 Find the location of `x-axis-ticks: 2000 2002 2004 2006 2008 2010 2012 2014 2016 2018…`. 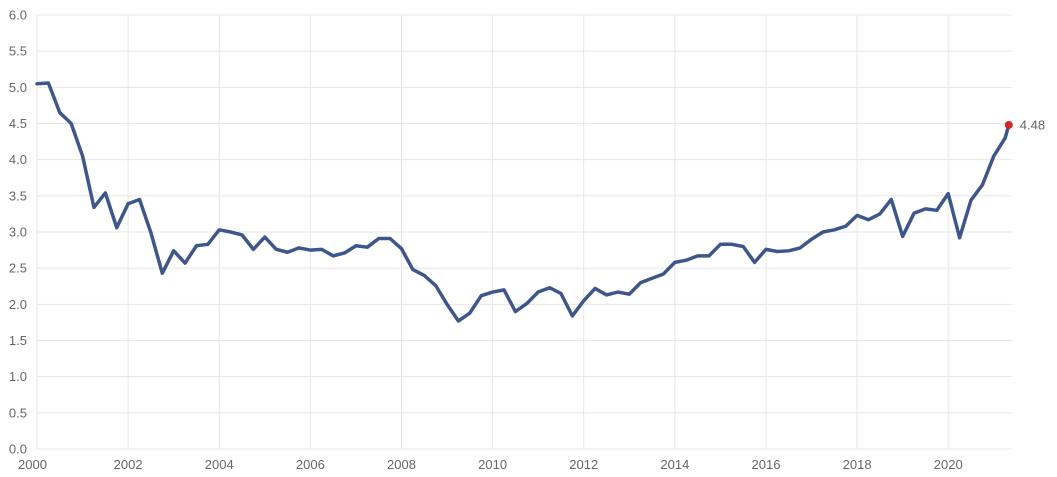

x-axis-ticks: 2000 2002 2004 2006 2008 2010 2012 2014 2016 2018… is located at coordinates (490, 464).